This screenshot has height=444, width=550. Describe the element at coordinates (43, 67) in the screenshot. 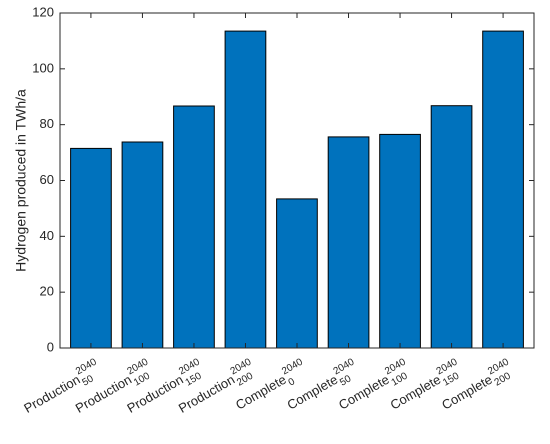

I see `y-tick-label: 100` at that location.